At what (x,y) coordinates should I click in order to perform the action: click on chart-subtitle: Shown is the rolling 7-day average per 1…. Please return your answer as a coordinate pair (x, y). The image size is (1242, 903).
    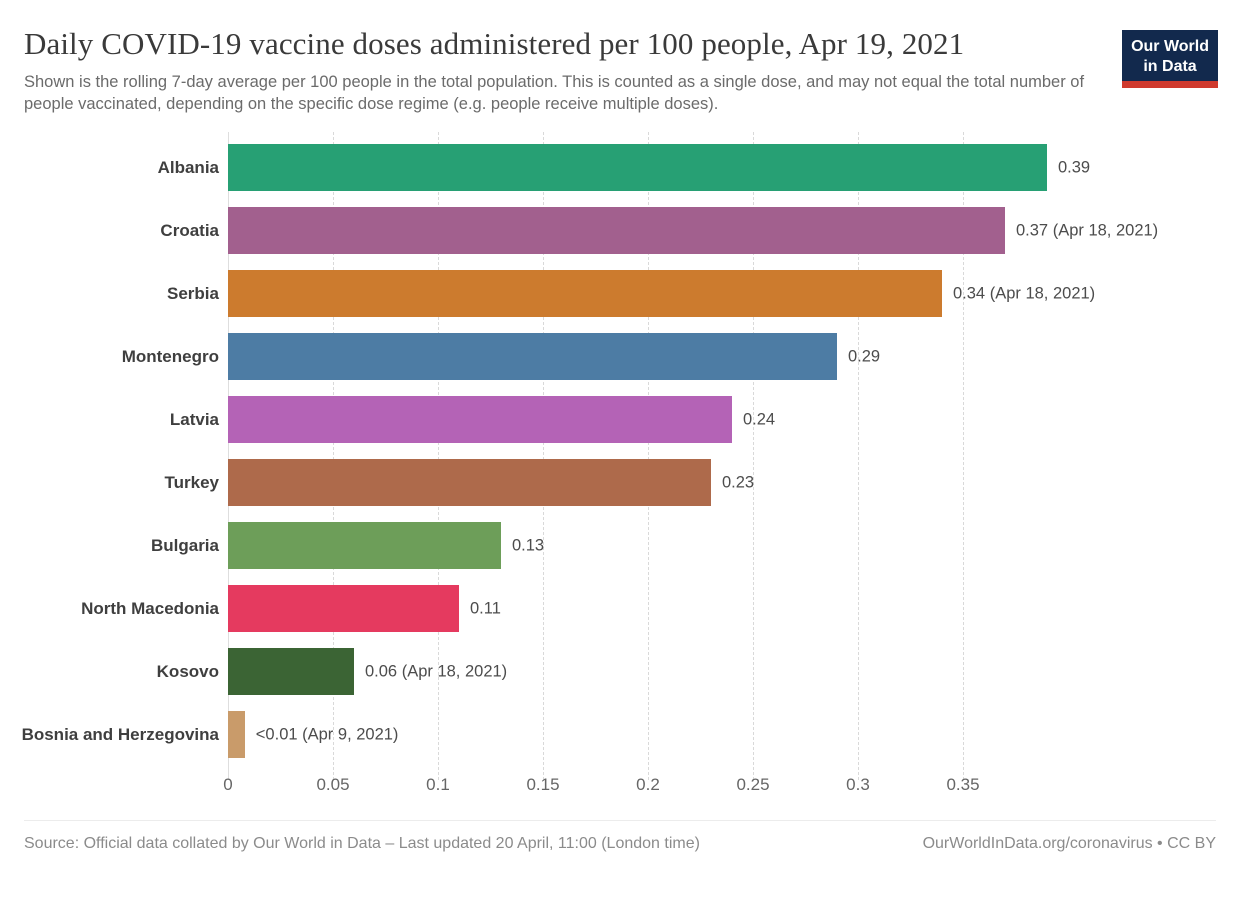
    Looking at the image, I should click on (554, 93).